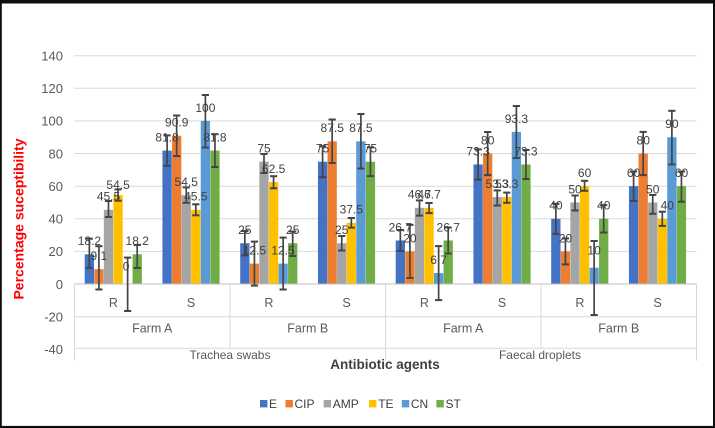  Describe the element at coordinates (419, 404) in the screenshot. I see `svg-text: CN` at that location.